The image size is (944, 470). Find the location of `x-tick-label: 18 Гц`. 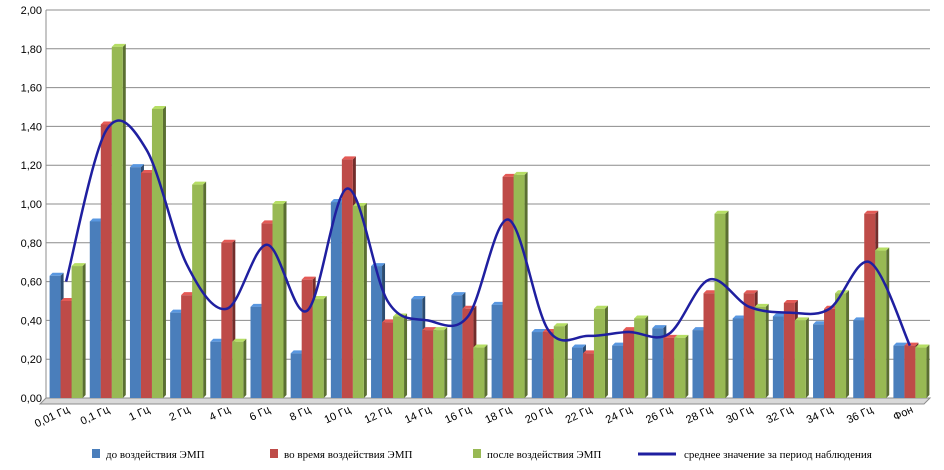

x-tick-label: 18 Гц is located at coordinates (498, 415).